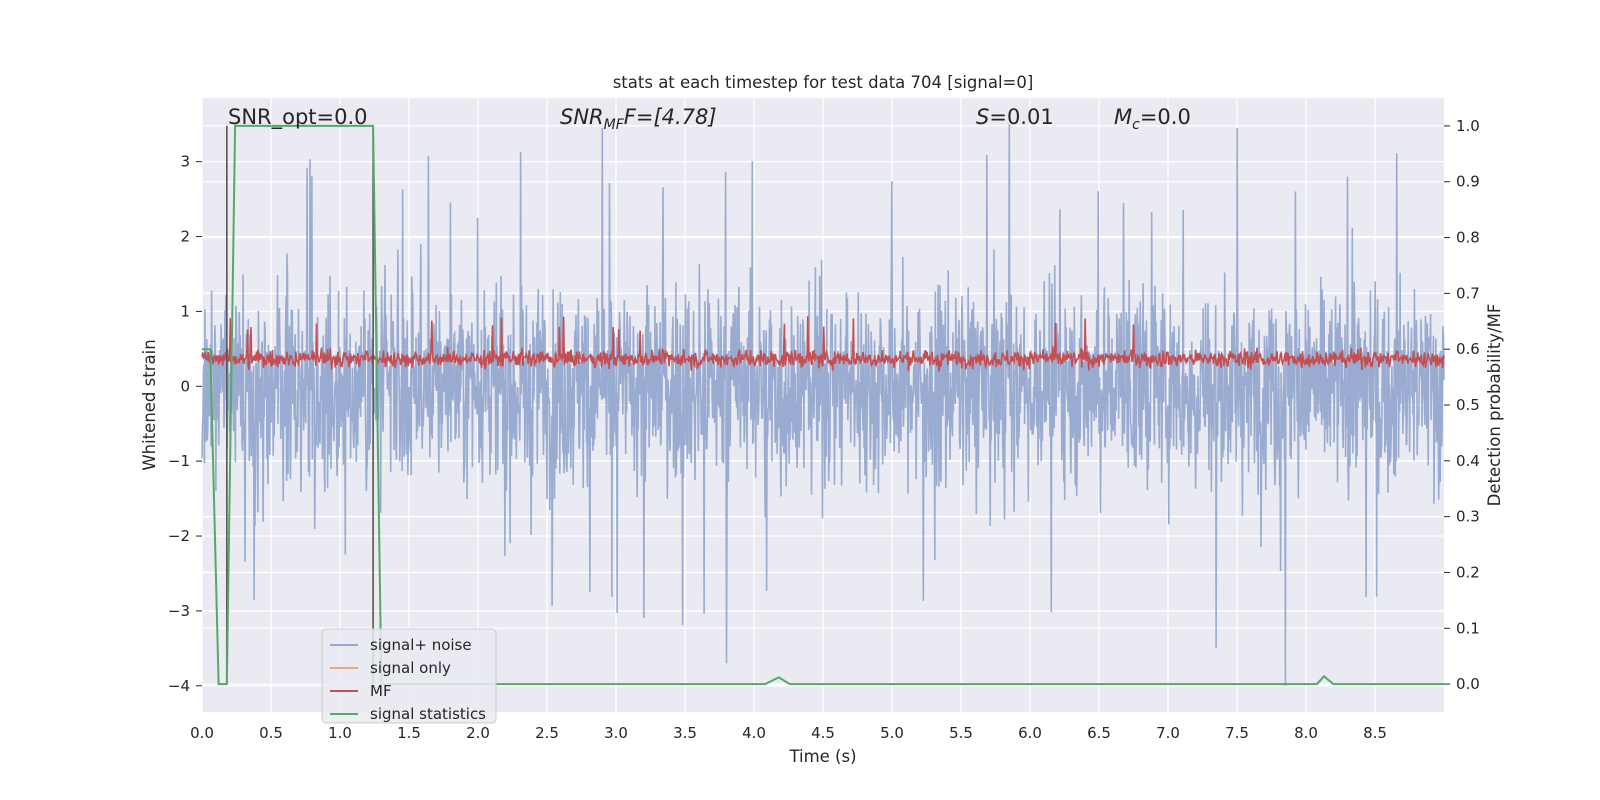  What do you see at coordinates (1468, 405) in the screenshot?
I see `y2-tick-label: 0.5` at bounding box center [1468, 405].